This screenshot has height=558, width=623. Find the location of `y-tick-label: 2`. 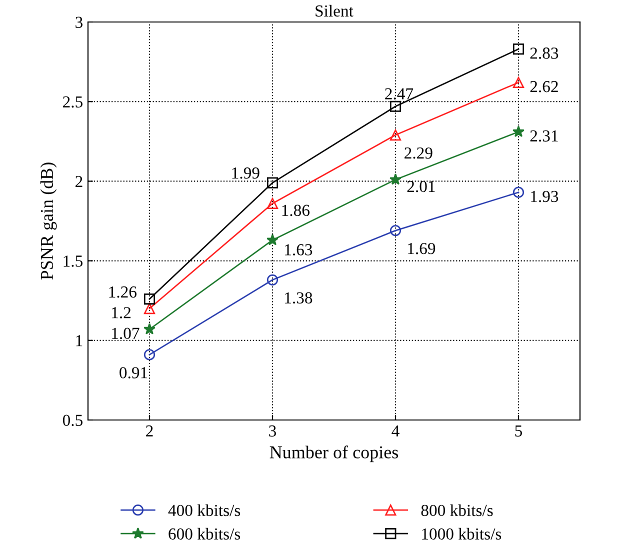

y-tick-label: 2 is located at coordinates (79, 181).